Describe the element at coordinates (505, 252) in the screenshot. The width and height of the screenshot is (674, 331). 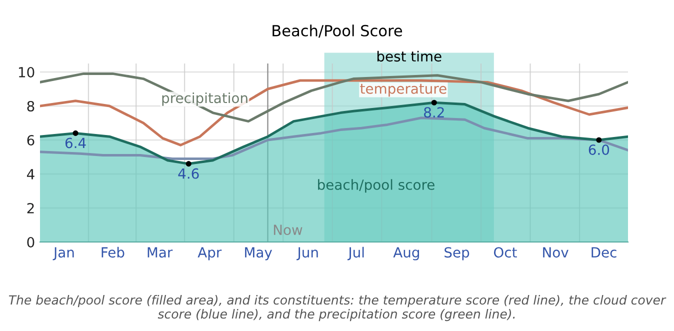
I see `x-tick-label: Oct` at that location.